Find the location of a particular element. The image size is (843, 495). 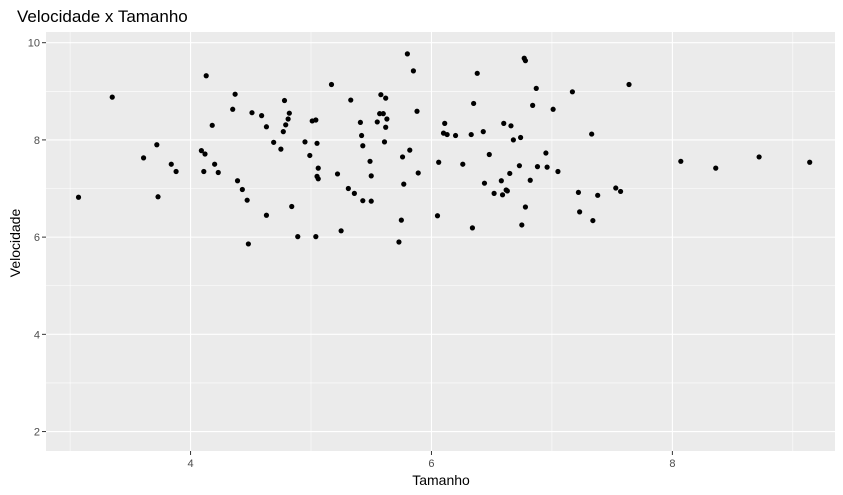

y-axis-title: Velocidade is located at coordinates (15, 243).